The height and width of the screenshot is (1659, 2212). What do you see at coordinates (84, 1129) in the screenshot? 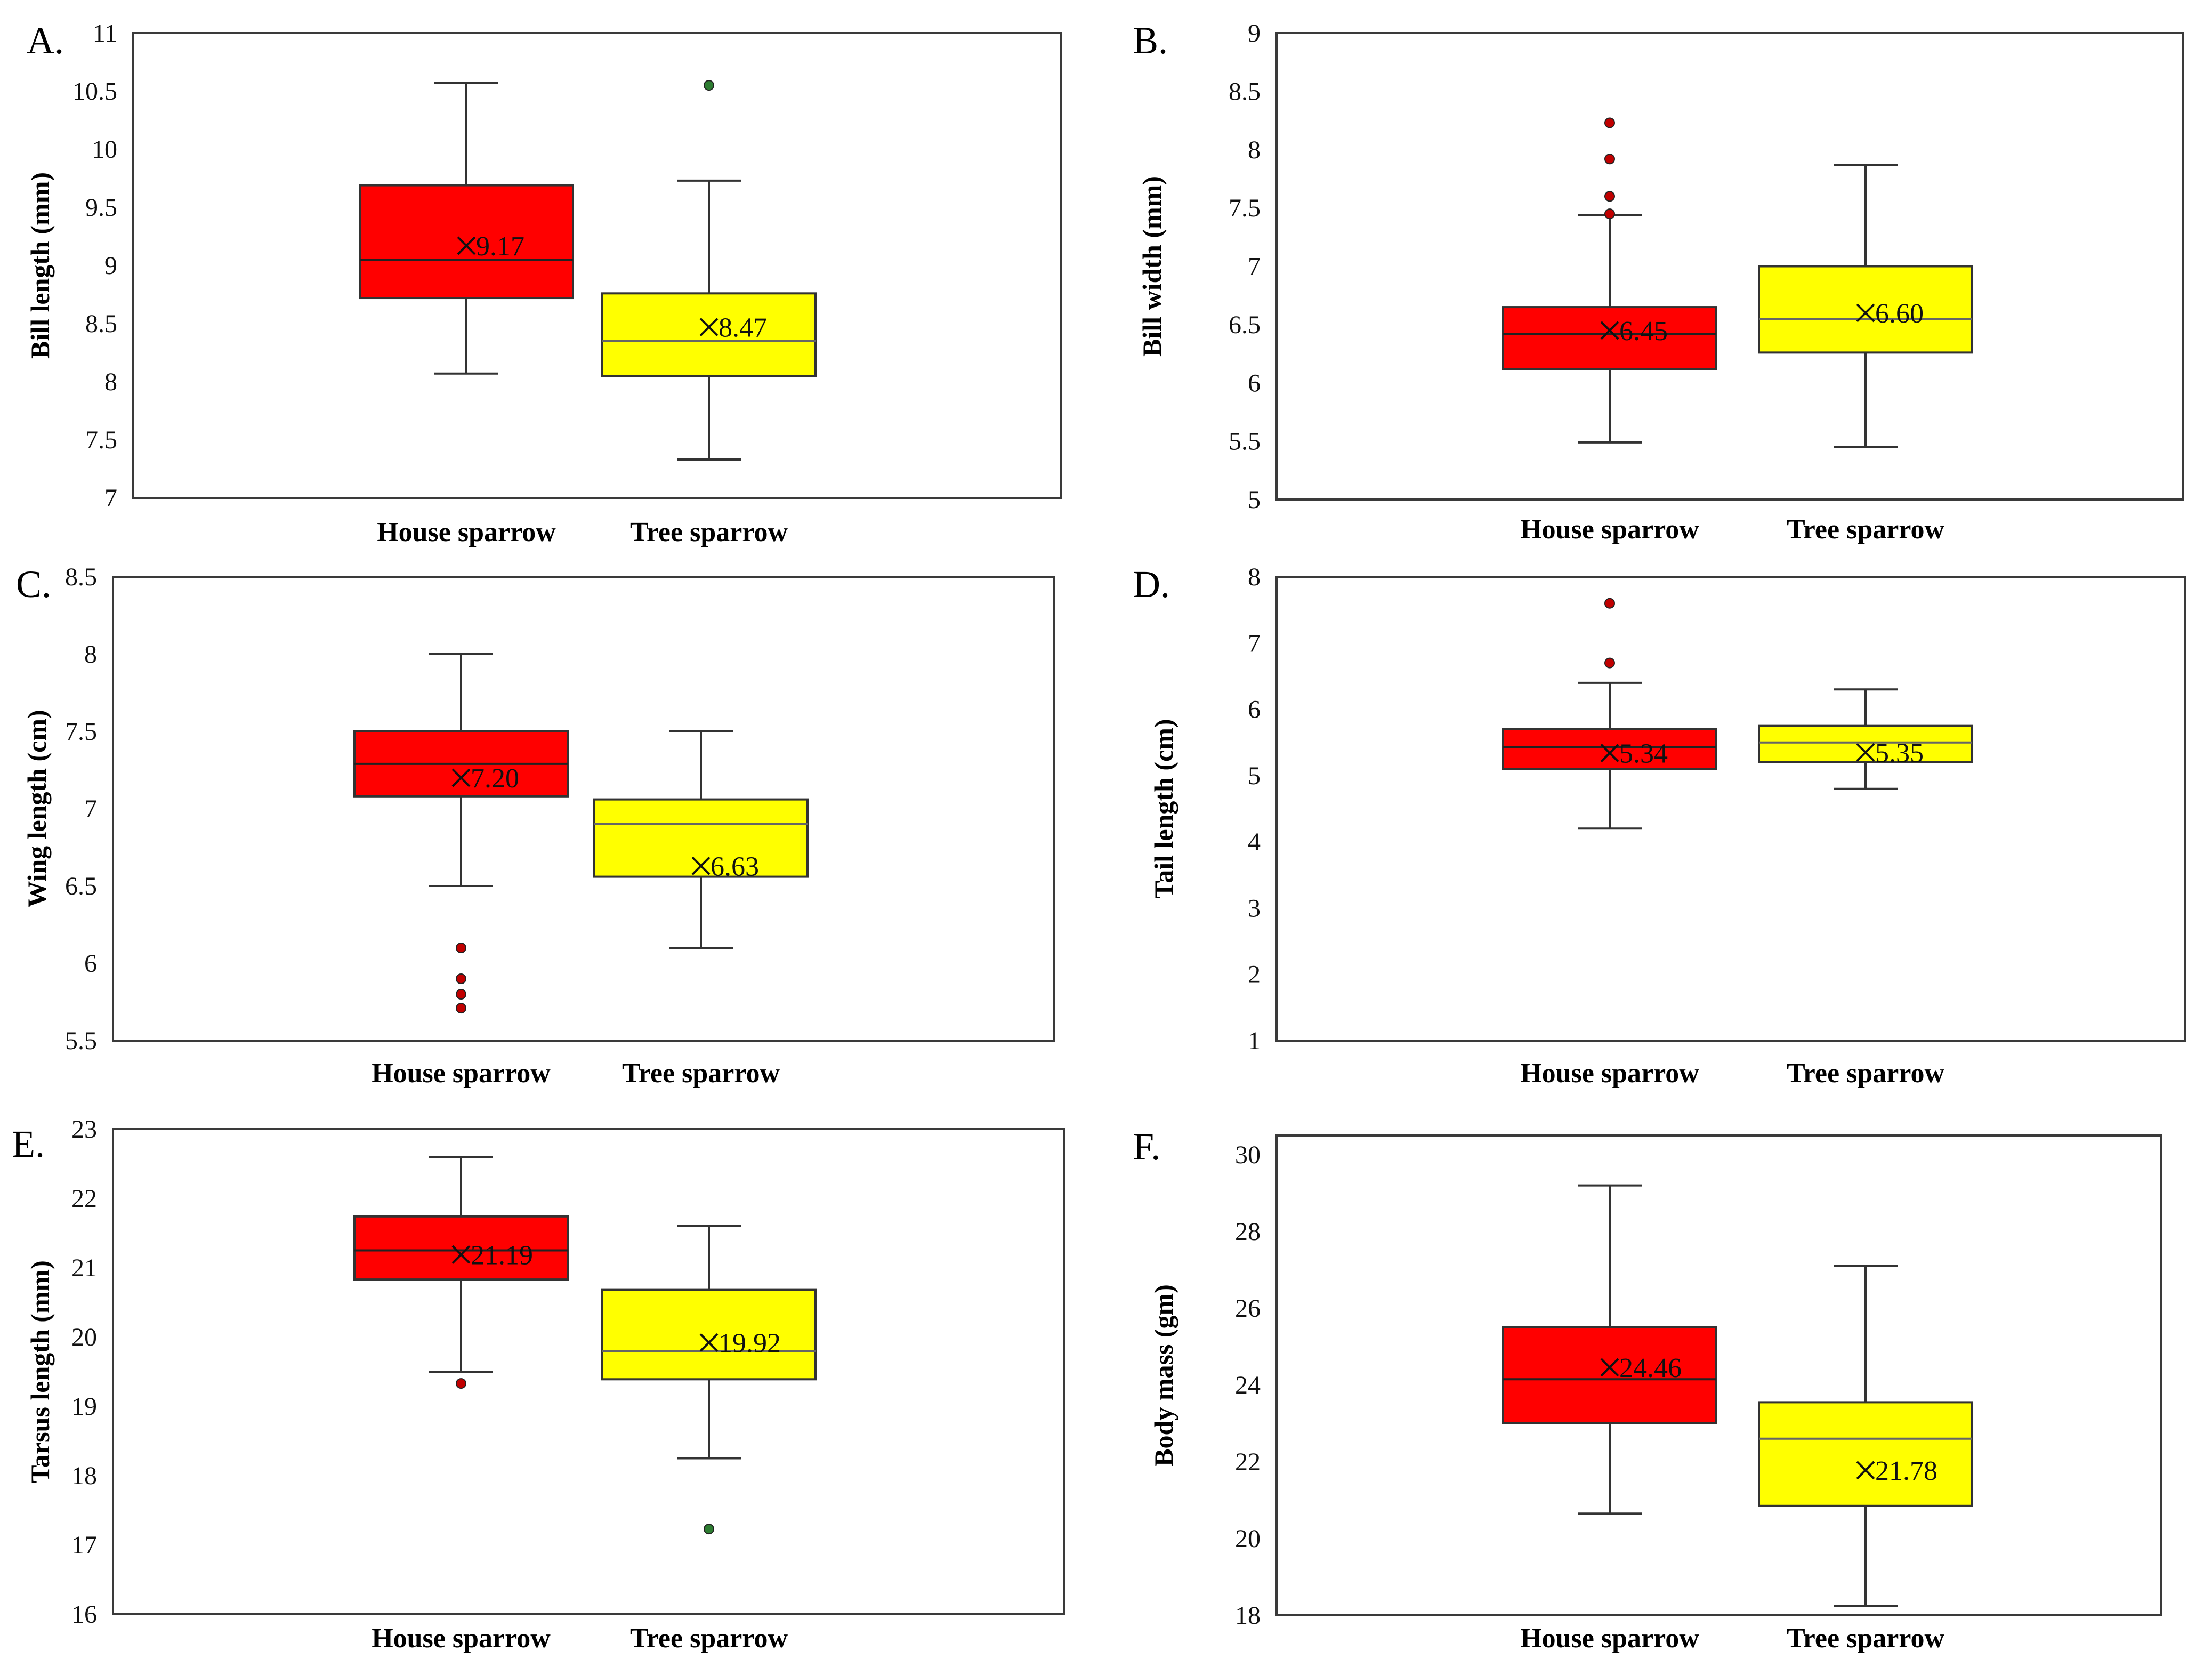
I see `y-tick-label: 23` at bounding box center [84, 1129].